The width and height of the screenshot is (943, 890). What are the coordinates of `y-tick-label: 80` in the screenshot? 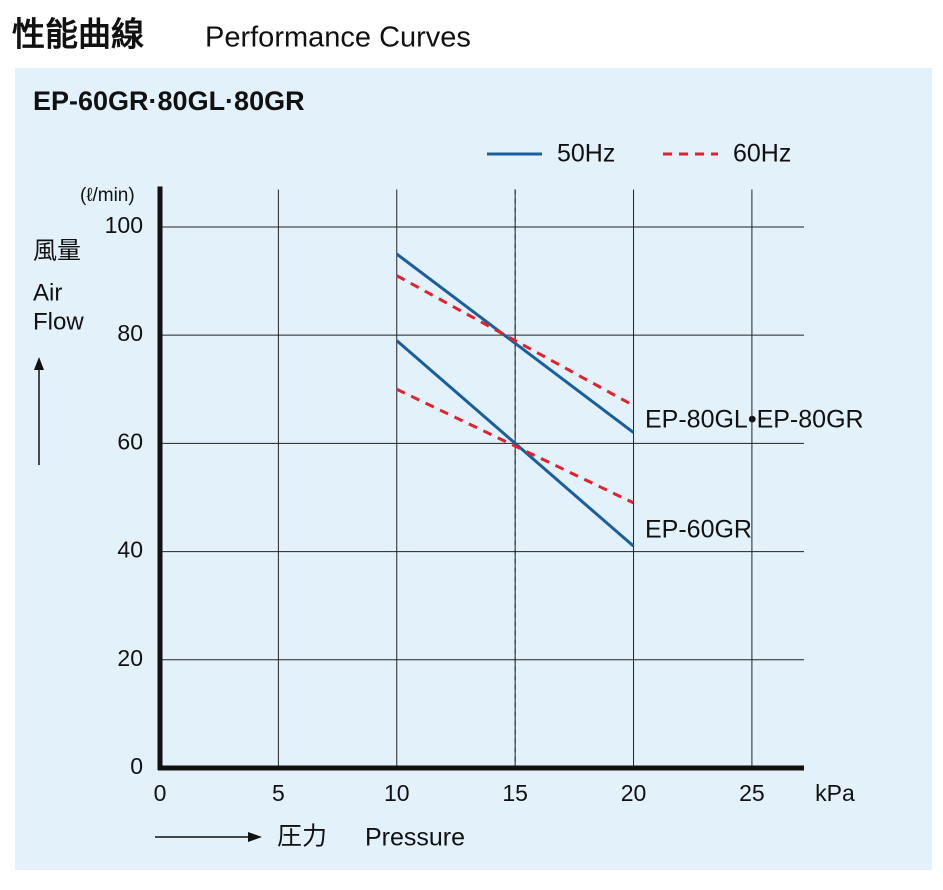 It's located at (130, 333).